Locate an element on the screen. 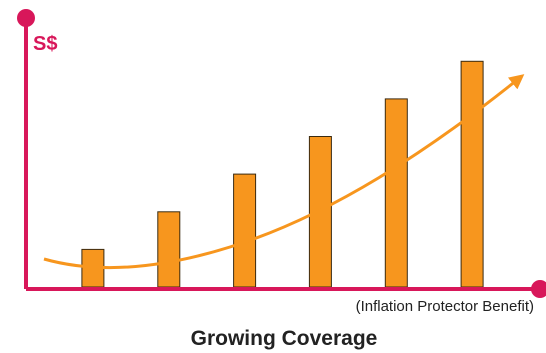 This screenshot has width=546, height=353. x-axis-label: (Inflation Protector Benefit) is located at coordinates (445, 306).